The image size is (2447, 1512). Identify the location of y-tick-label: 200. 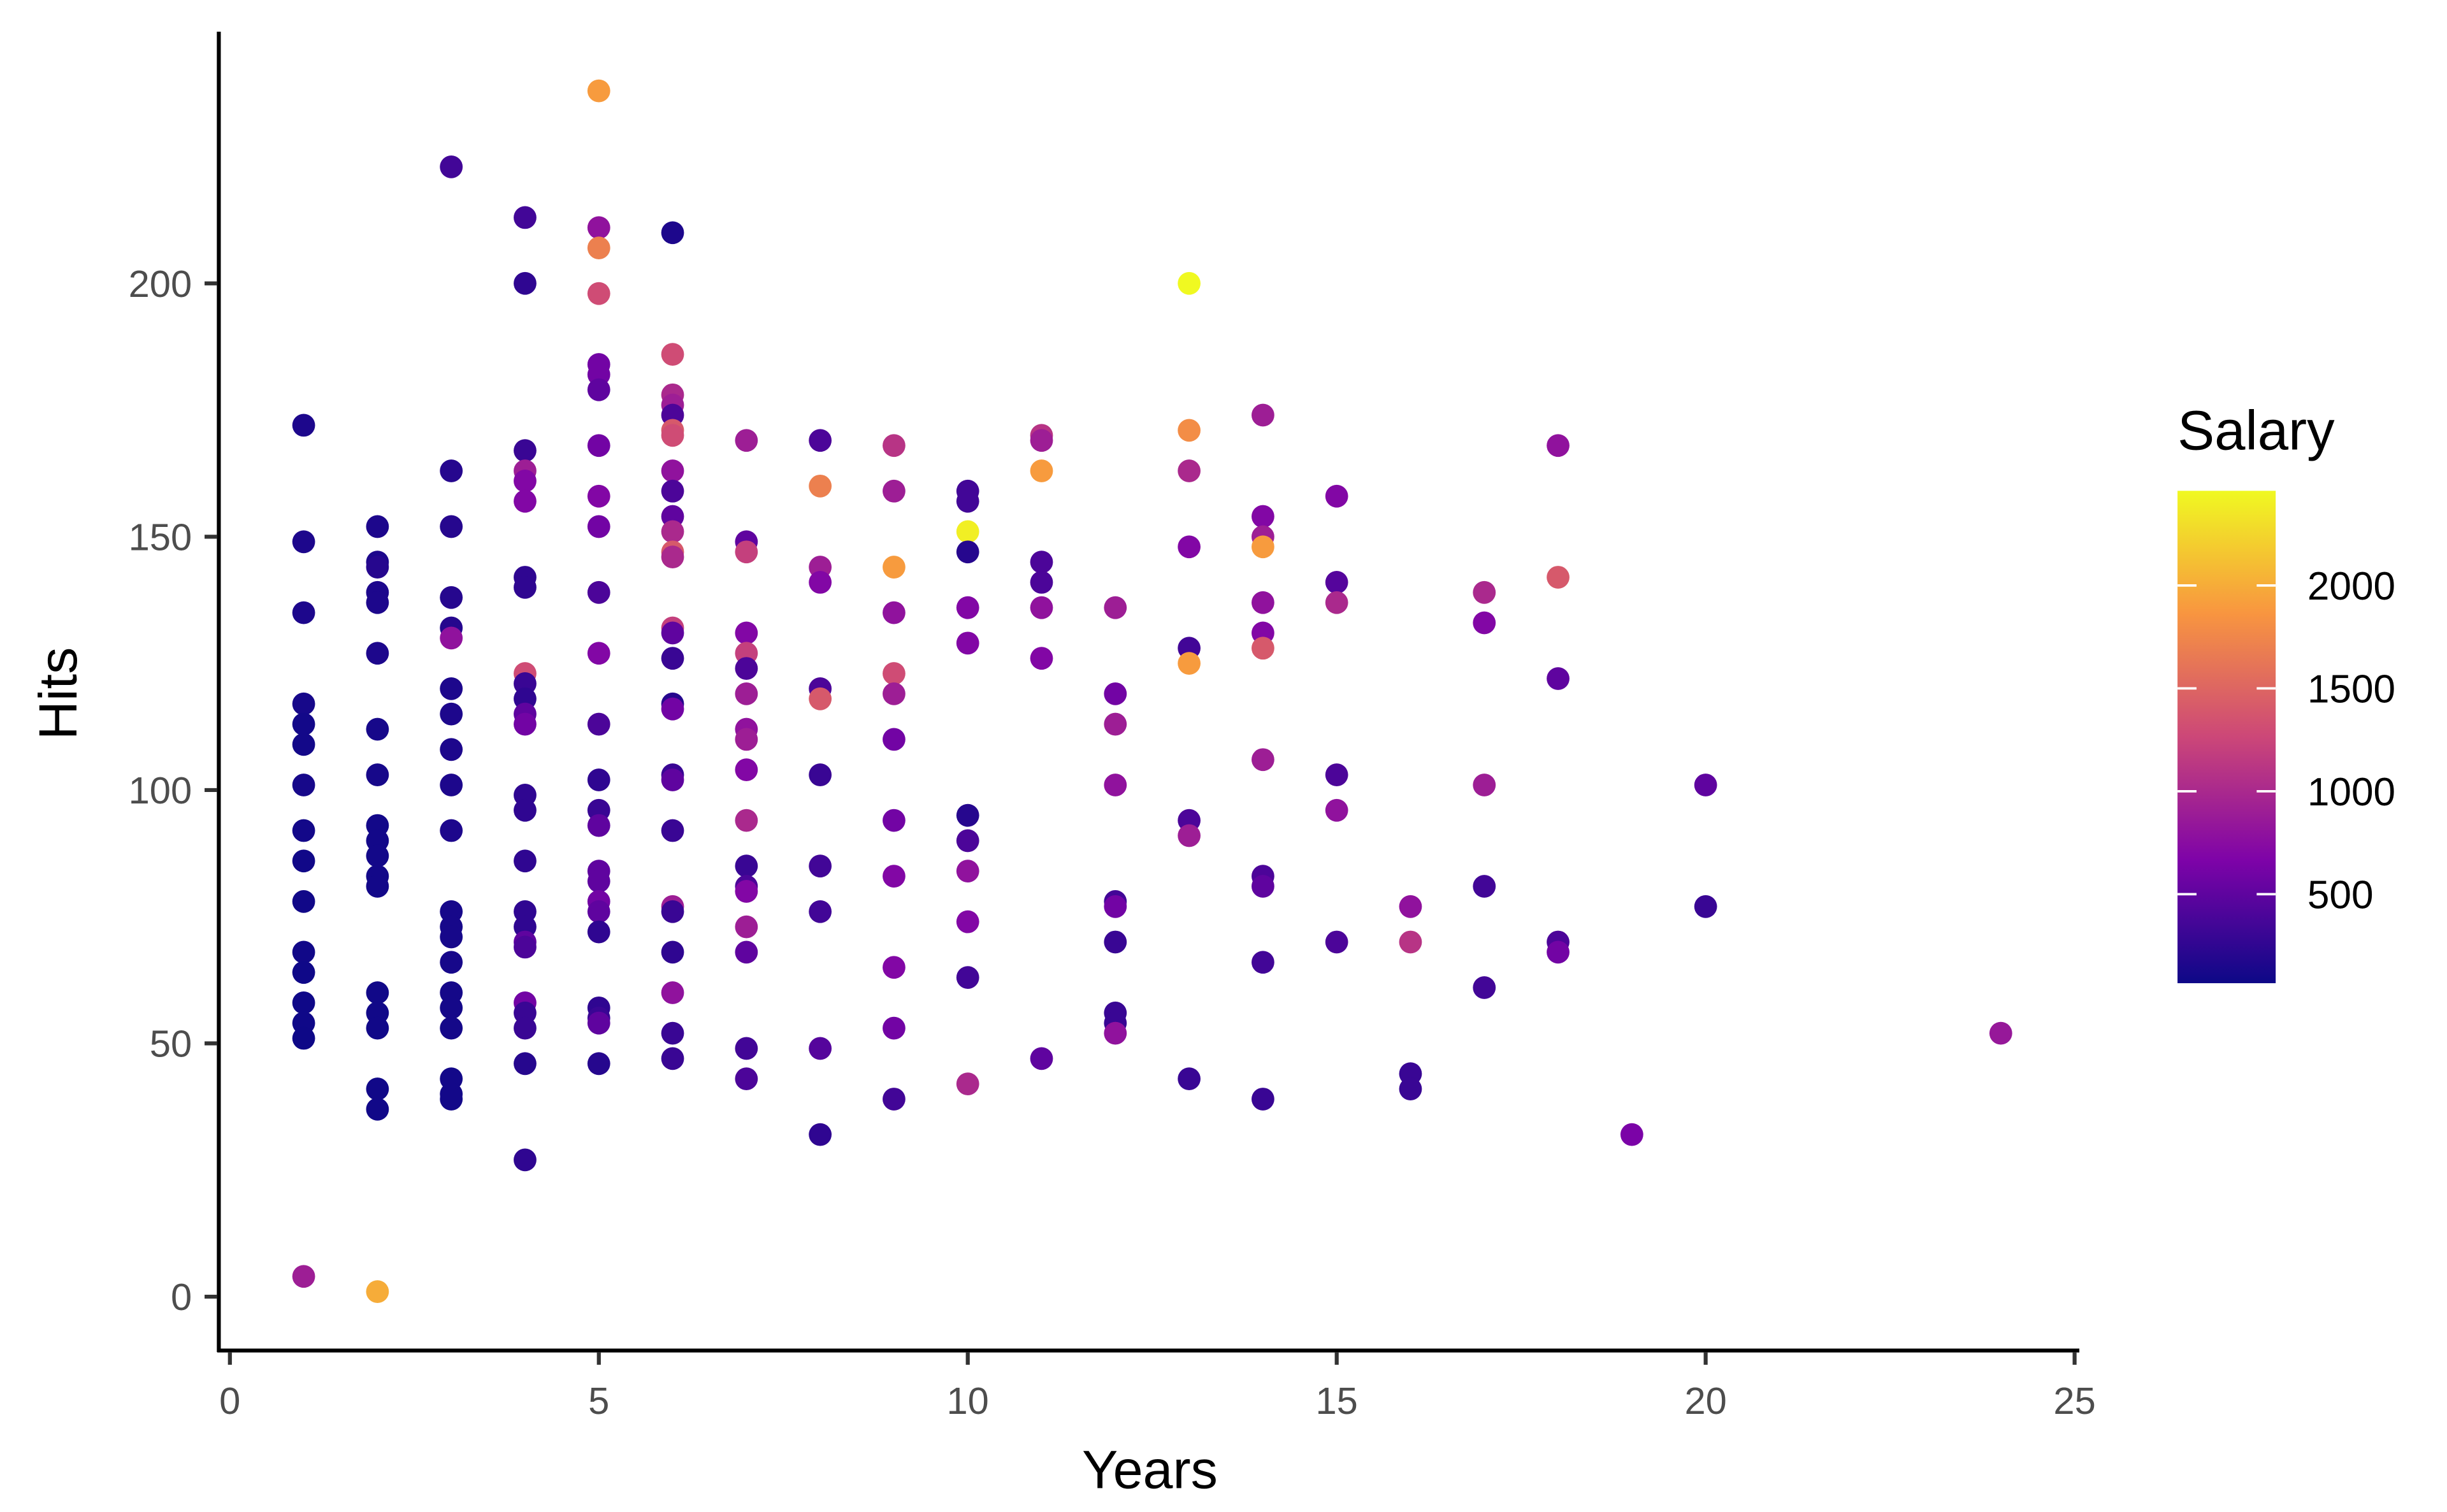
(160, 284).